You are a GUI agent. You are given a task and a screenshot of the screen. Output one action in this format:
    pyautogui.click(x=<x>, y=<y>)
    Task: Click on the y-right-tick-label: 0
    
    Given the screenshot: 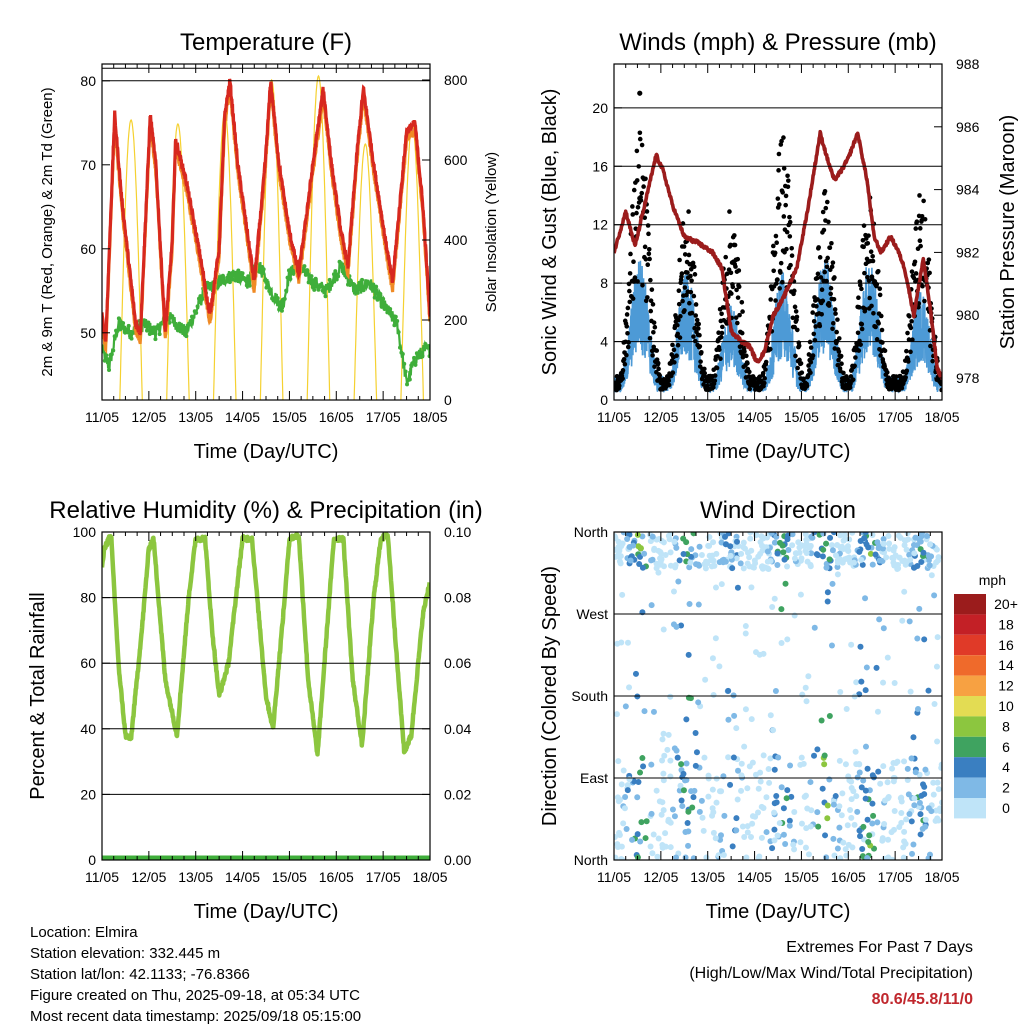 What is the action you would take?
    pyautogui.click(x=448, y=400)
    